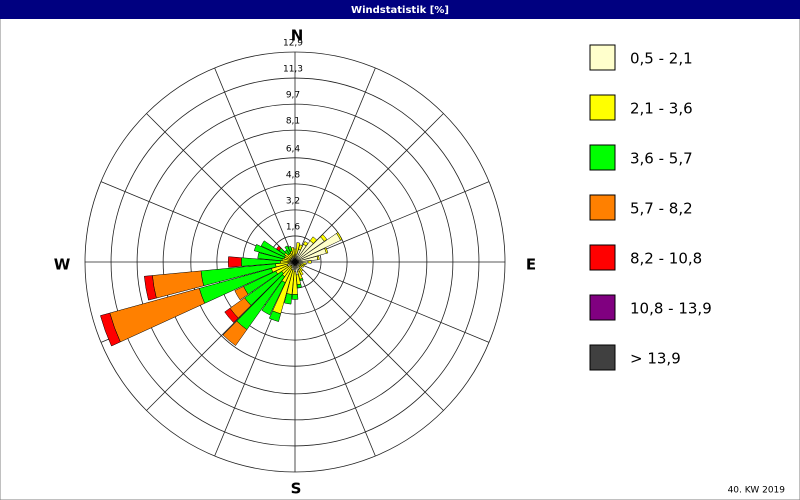 The height and width of the screenshot is (500, 800). Describe the element at coordinates (671, 309) in the screenshot. I see `legend-label: 10,8 - 13,9` at that location.